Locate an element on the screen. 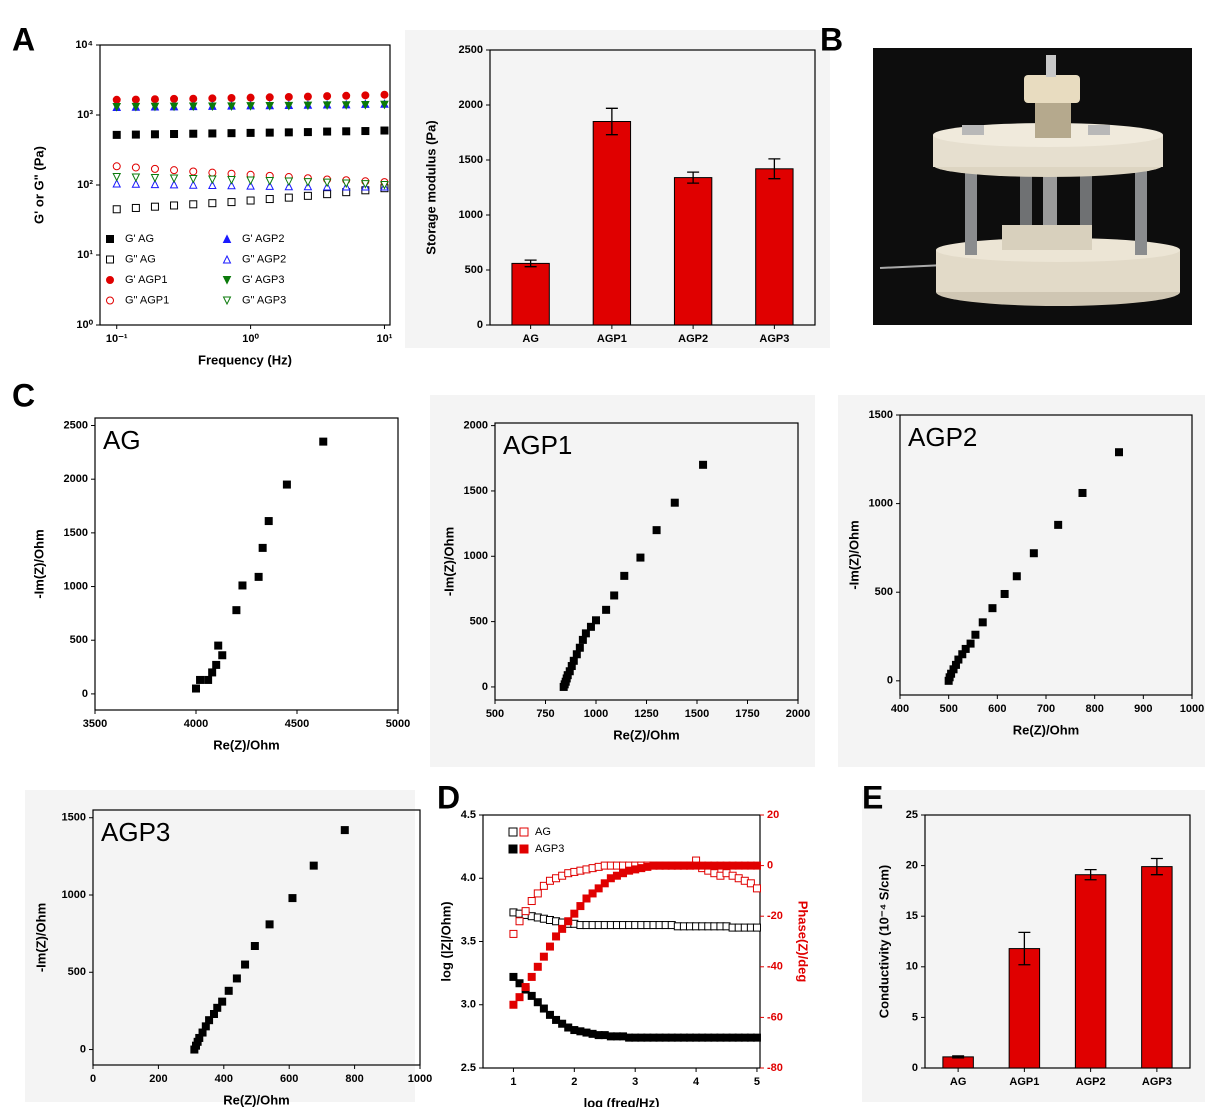 Image resolution: width=1211 pixels, height=1107 pixels. y2-tick-label: 0 is located at coordinates (770, 866).